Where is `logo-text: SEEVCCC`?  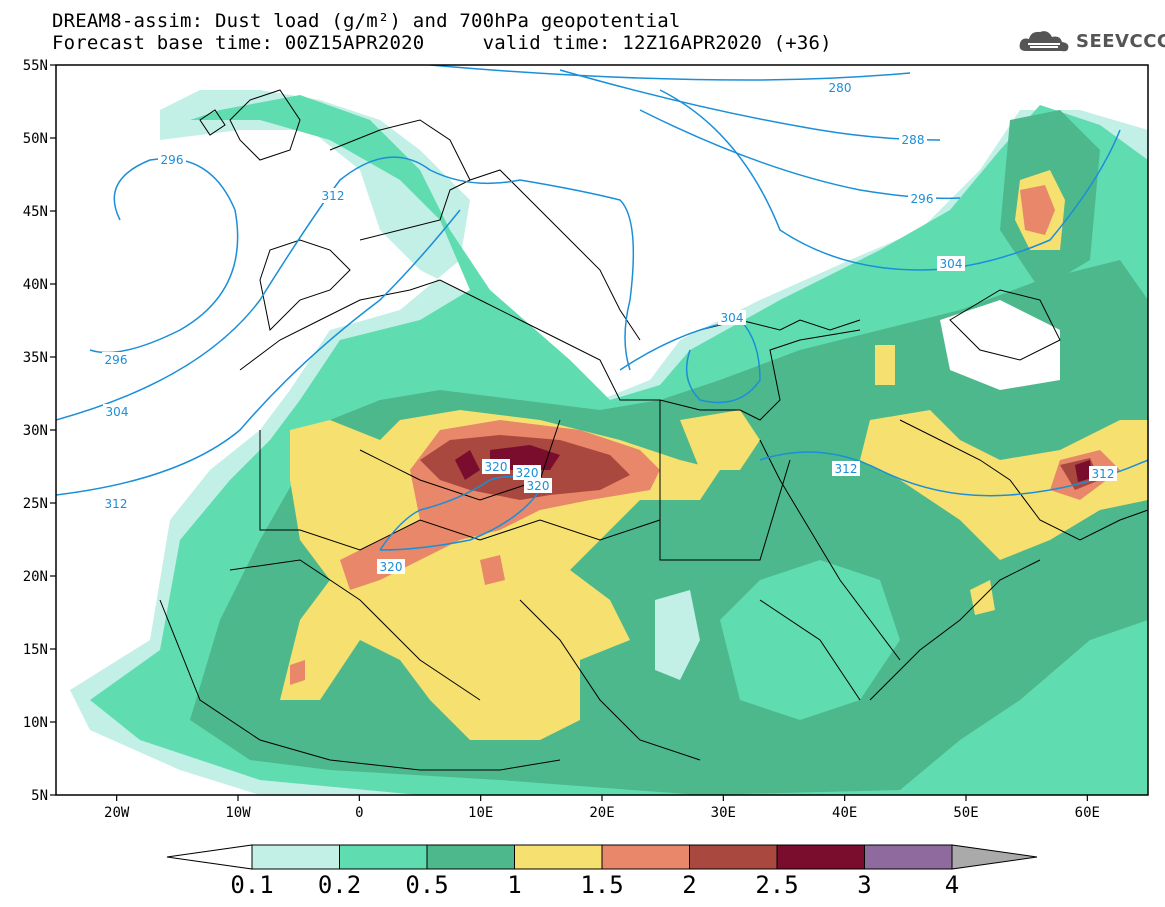
logo-text: SEEVCCC is located at coordinates (1120, 41).